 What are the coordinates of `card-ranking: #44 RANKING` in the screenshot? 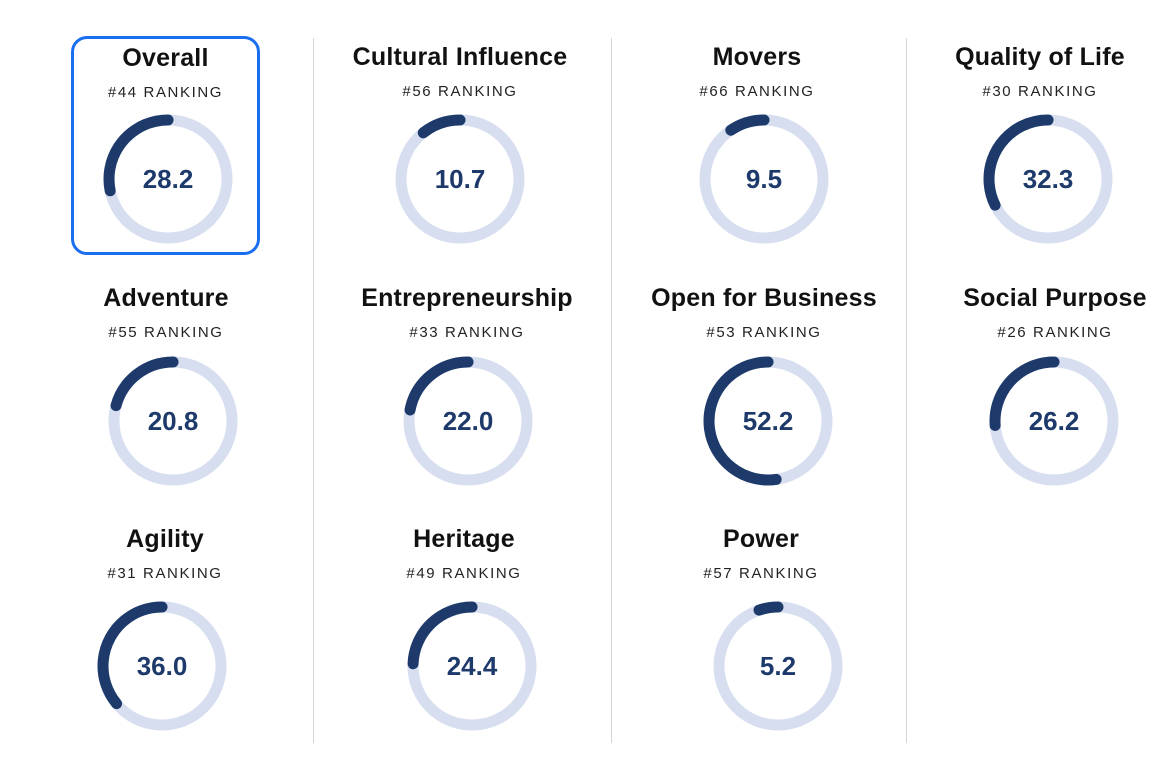 It's located at (165, 92).